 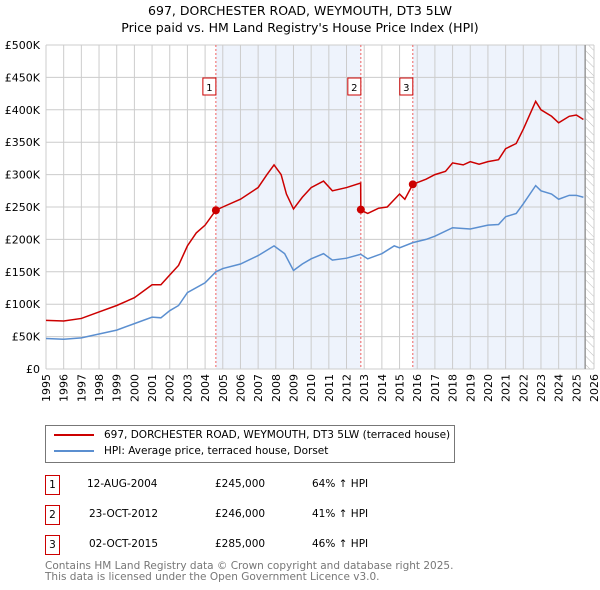 What do you see at coordinates (594, 388) in the screenshot?
I see `x-tick-label: 2026` at bounding box center [594, 388].